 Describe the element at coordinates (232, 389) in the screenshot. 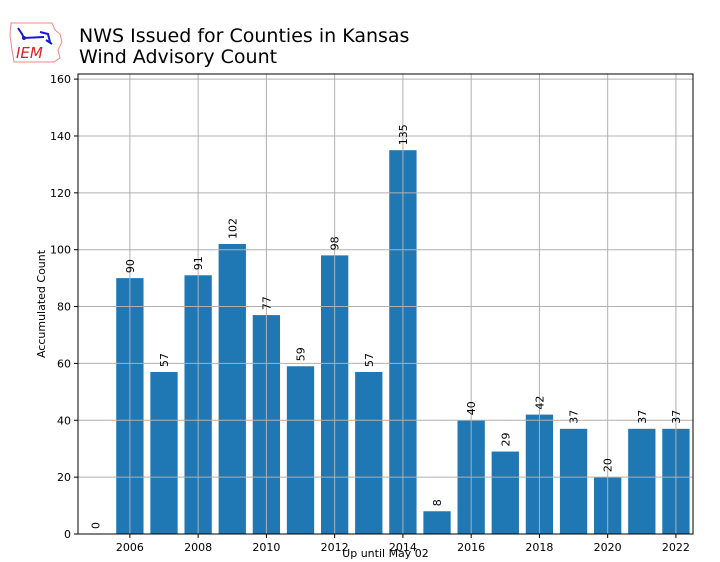

I see `bar-2009` at that location.